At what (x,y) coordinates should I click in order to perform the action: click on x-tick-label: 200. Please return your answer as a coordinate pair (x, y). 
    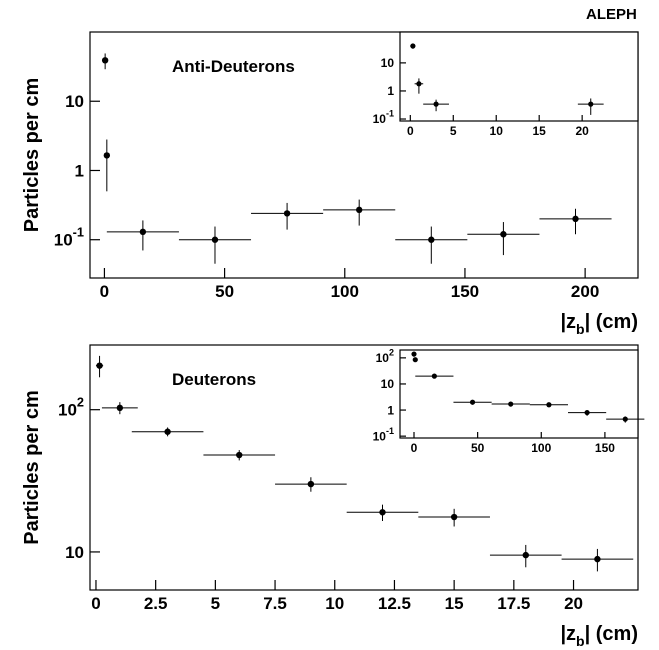
    Looking at the image, I should click on (585, 291).